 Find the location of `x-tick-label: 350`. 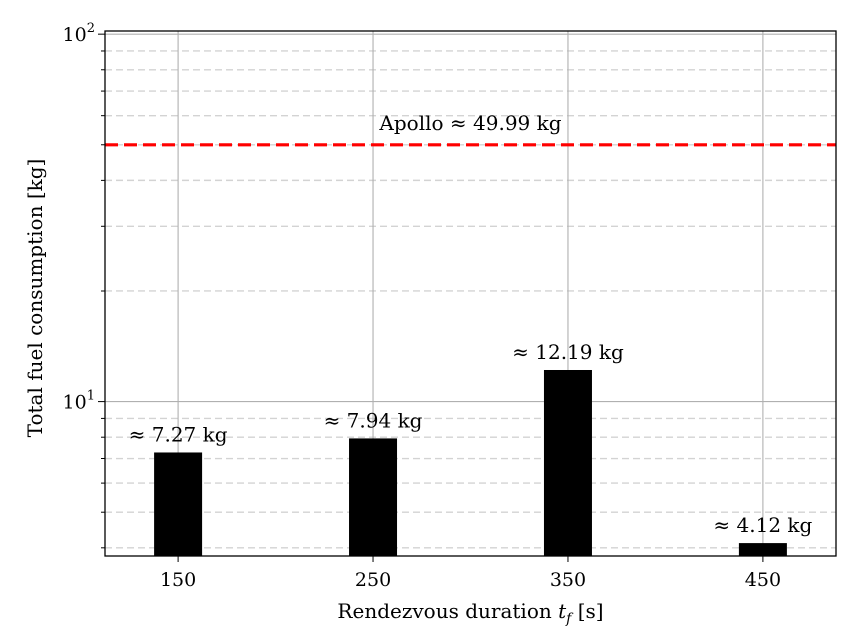

x-tick-label: 350 is located at coordinates (568, 580).